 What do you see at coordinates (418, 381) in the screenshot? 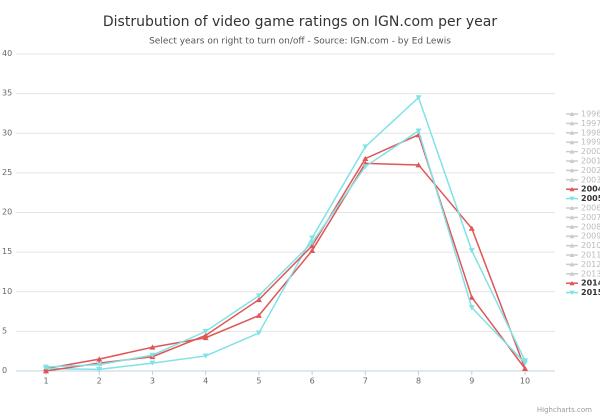
I see `x-tick-label: 8` at bounding box center [418, 381].